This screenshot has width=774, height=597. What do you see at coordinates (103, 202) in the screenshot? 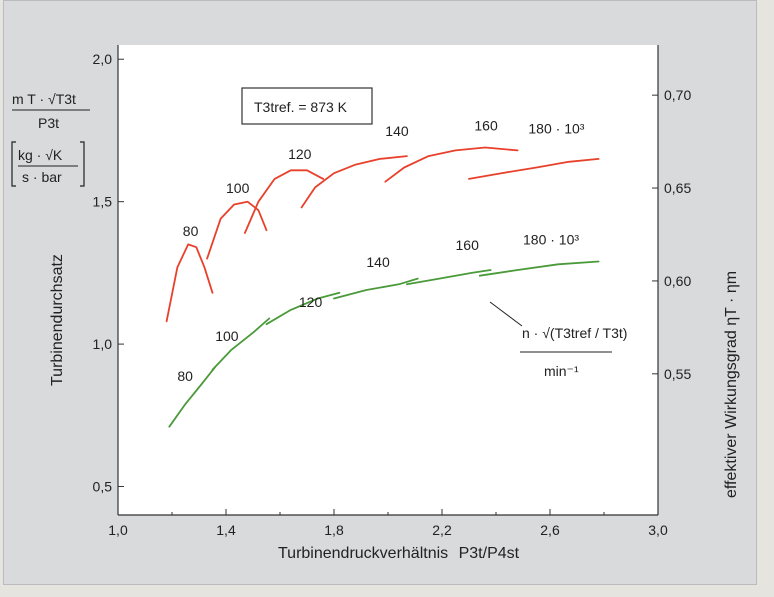
I see `y-tick-label-left: 1,5` at bounding box center [103, 202].